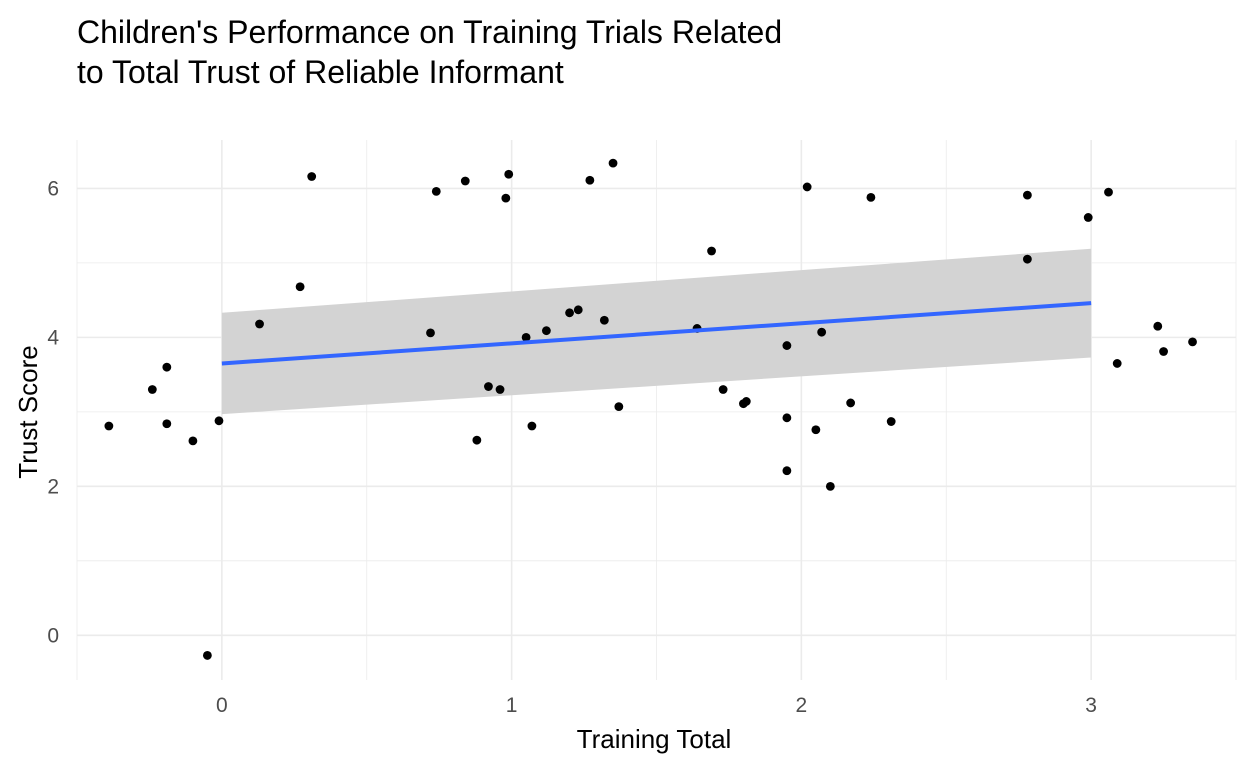 The height and width of the screenshot is (768, 1248). I want to click on x-tick-label: 2, so click(802, 705).